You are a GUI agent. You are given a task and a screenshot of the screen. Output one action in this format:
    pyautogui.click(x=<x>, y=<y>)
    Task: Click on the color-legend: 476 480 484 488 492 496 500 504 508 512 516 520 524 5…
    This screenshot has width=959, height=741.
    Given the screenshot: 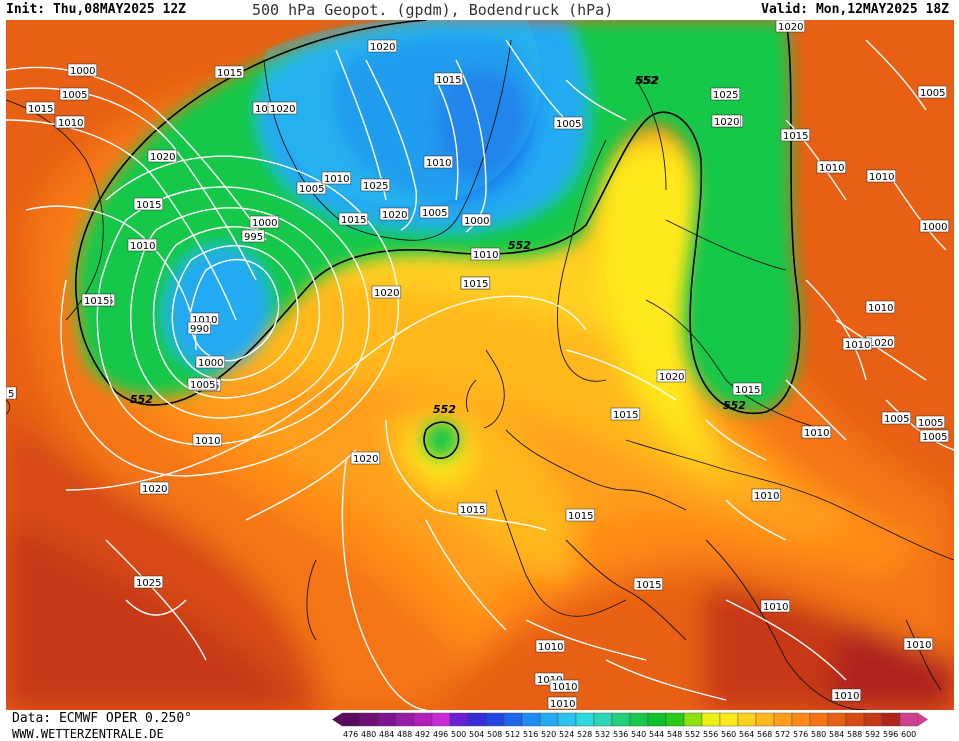 What is the action you would take?
    pyautogui.click(x=630, y=725)
    